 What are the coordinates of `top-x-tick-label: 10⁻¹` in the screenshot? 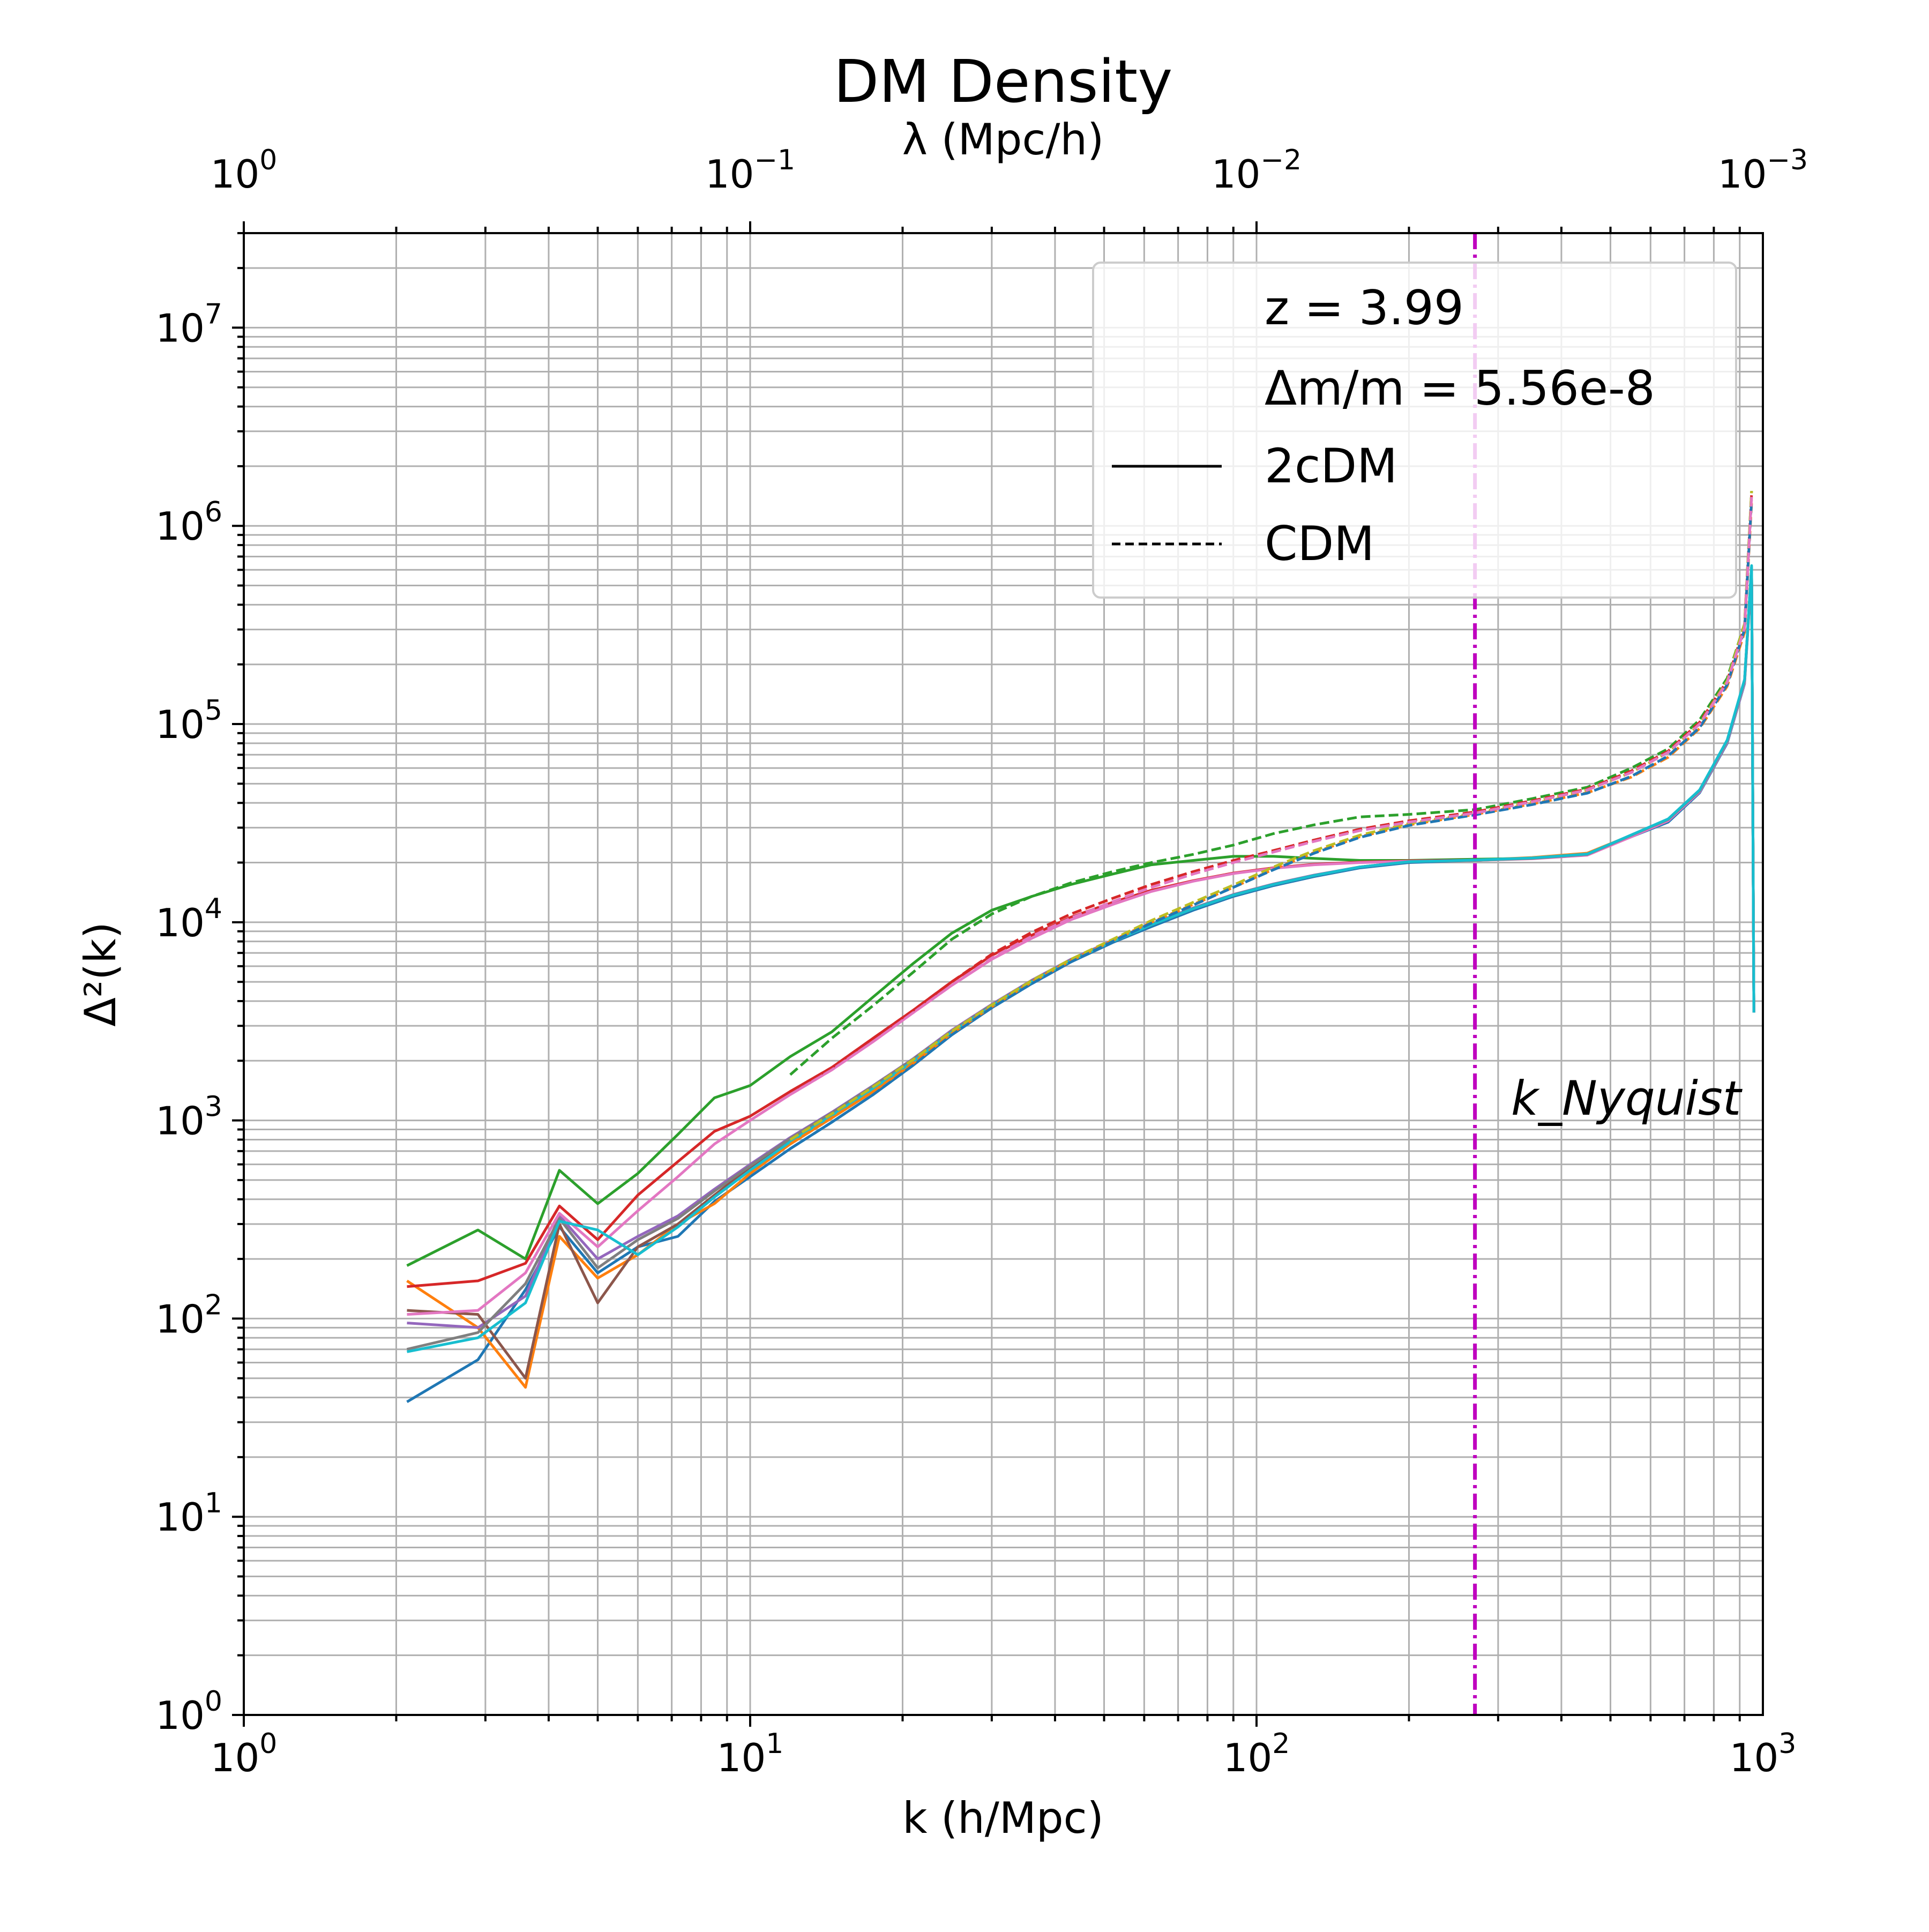 It's located at (750, 170).